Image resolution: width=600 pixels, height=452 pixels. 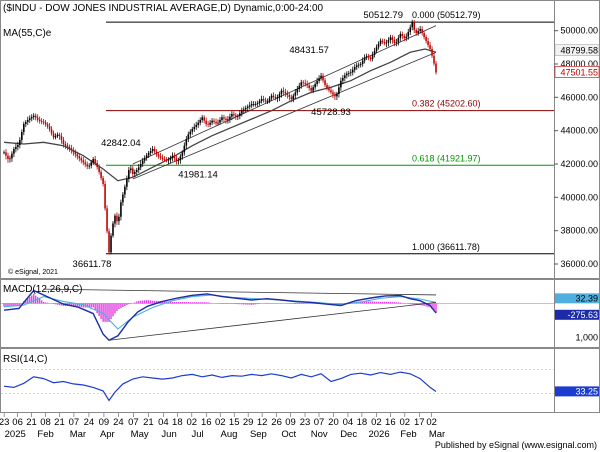 I want to click on price-tick-label: 40000.00, so click(x=579, y=197).